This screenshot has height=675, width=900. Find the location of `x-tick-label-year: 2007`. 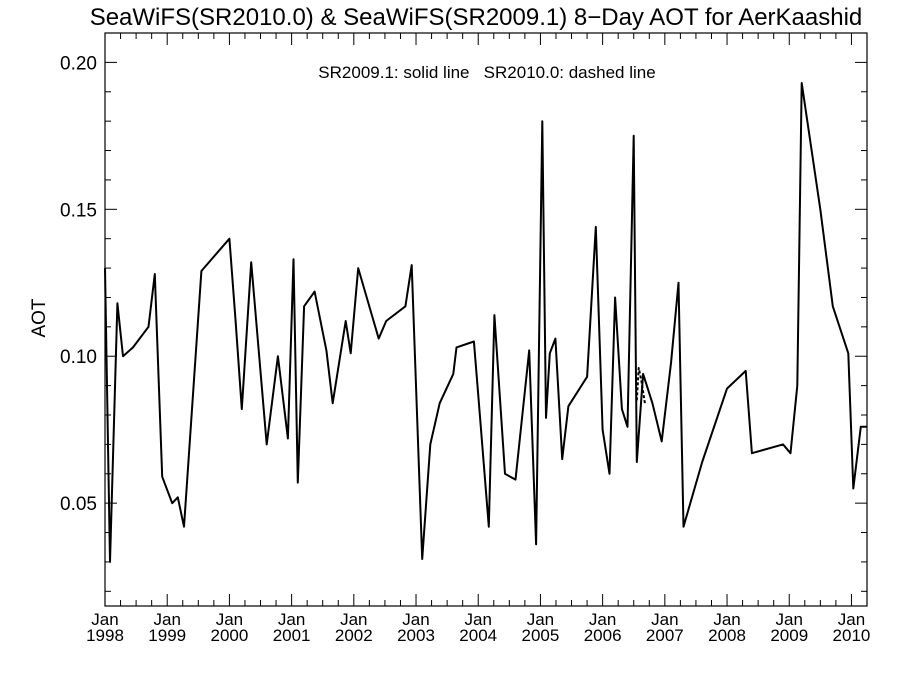

x-tick-label-year: 2007 is located at coordinates (665, 635).